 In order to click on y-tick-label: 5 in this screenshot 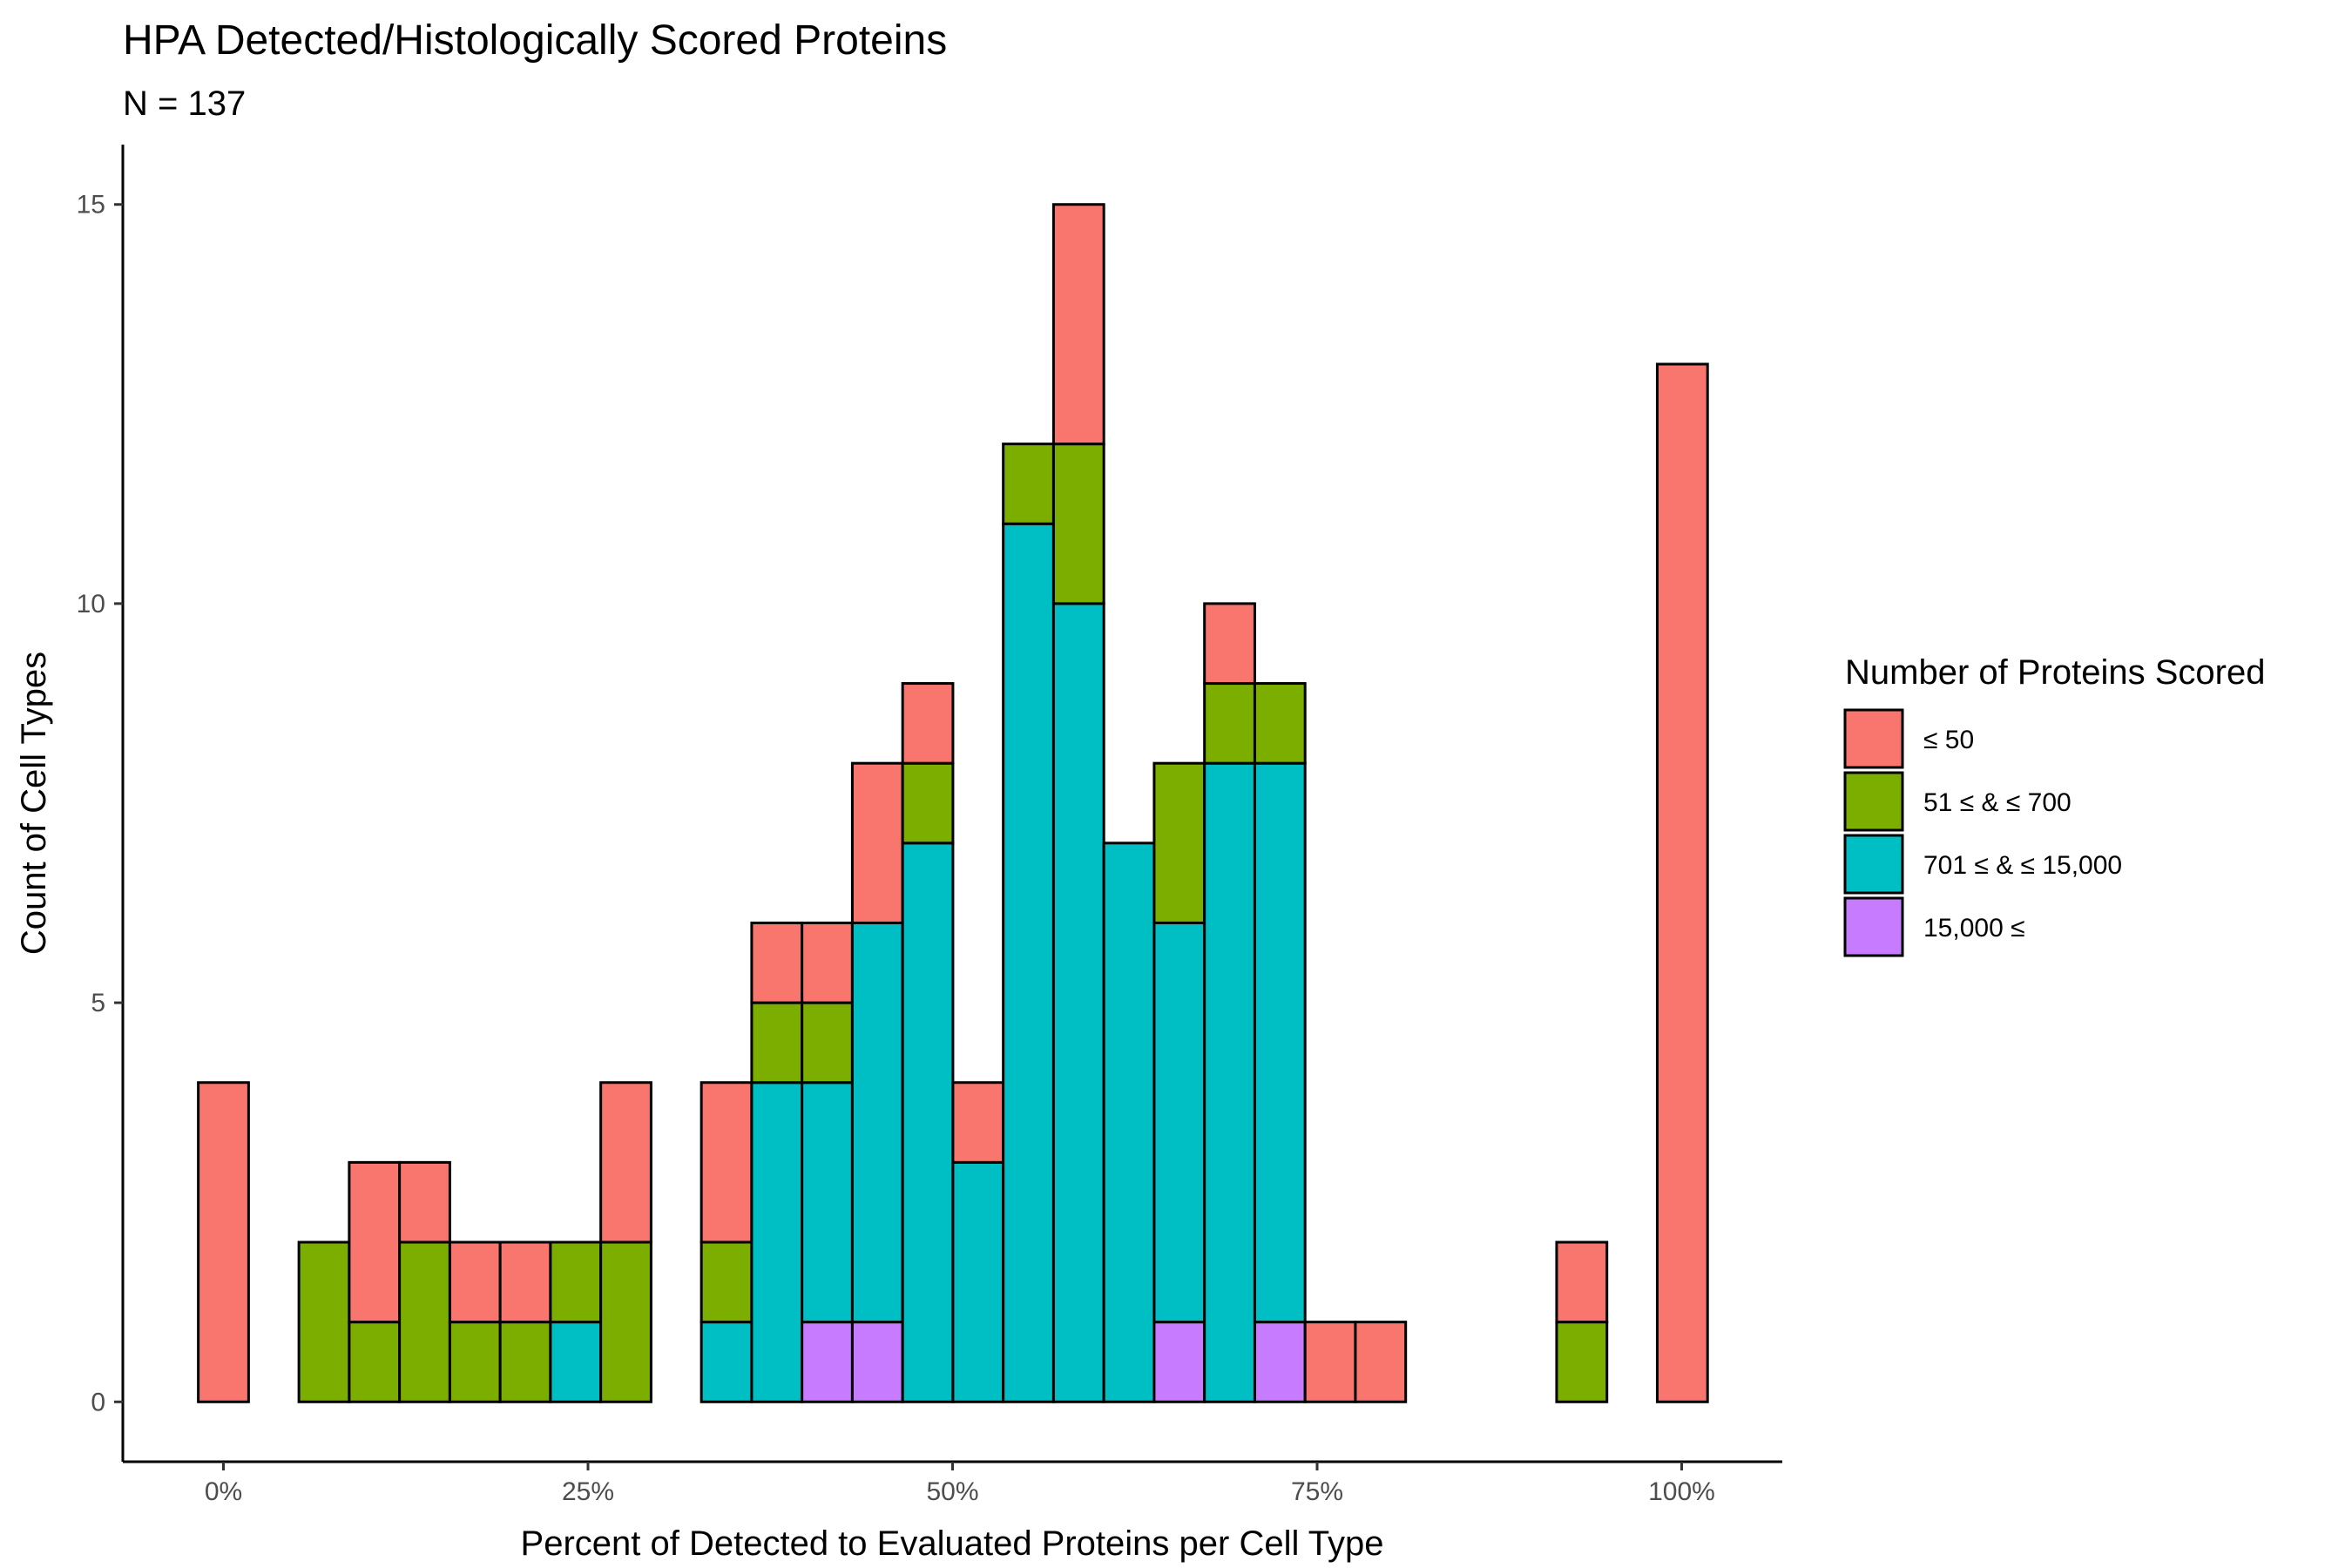, I will do `click(98, 1003)`.